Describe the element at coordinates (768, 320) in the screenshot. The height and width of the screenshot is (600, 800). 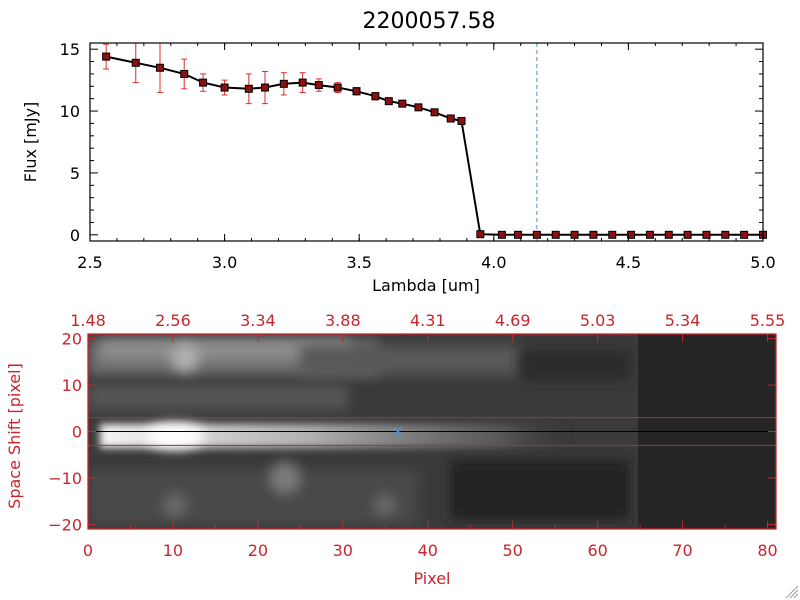
I see `wavelength-tick-label: 5.55` at that location.